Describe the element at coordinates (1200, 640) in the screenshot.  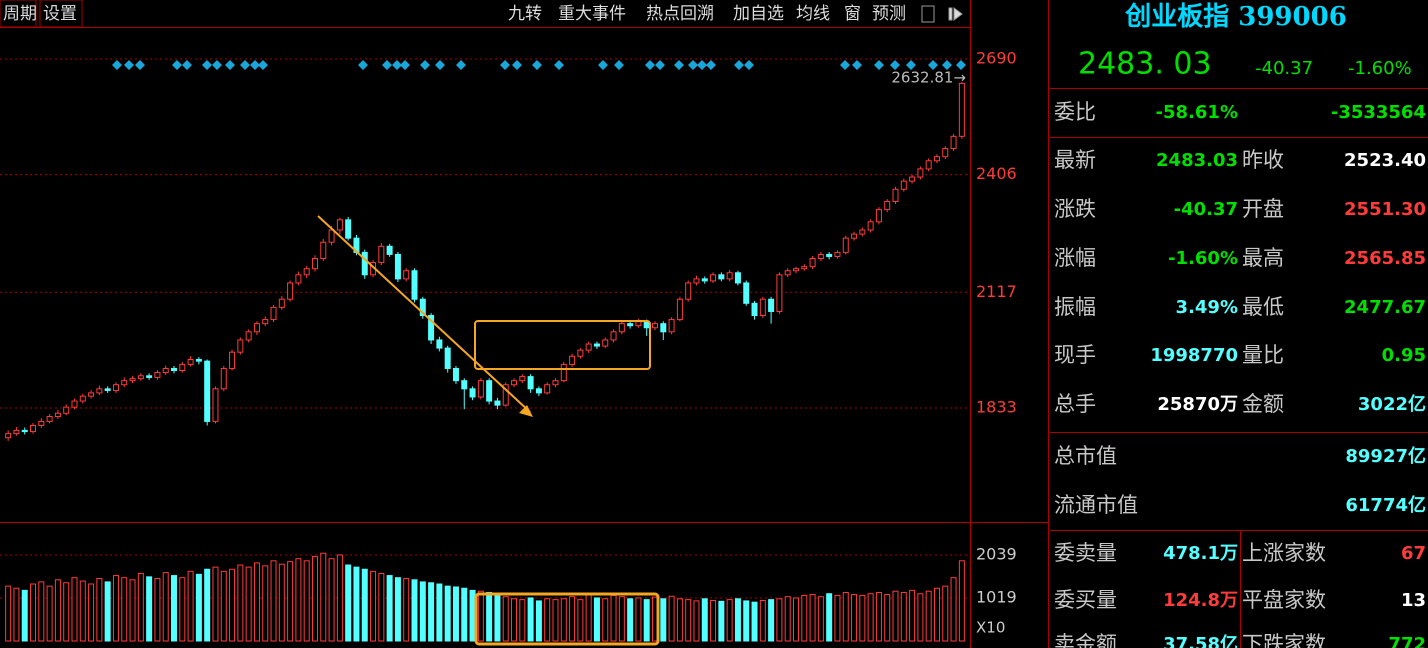
I see `field-value: 37.58亿` at that location.